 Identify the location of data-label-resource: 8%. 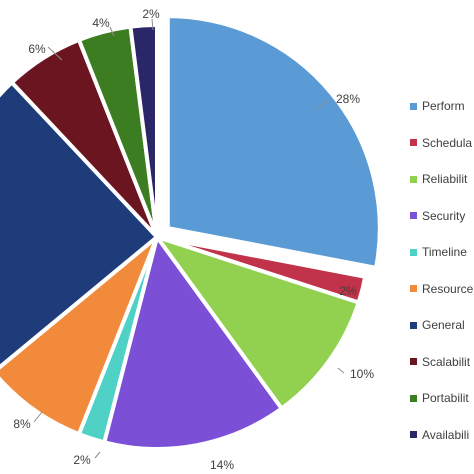
(22, 424).